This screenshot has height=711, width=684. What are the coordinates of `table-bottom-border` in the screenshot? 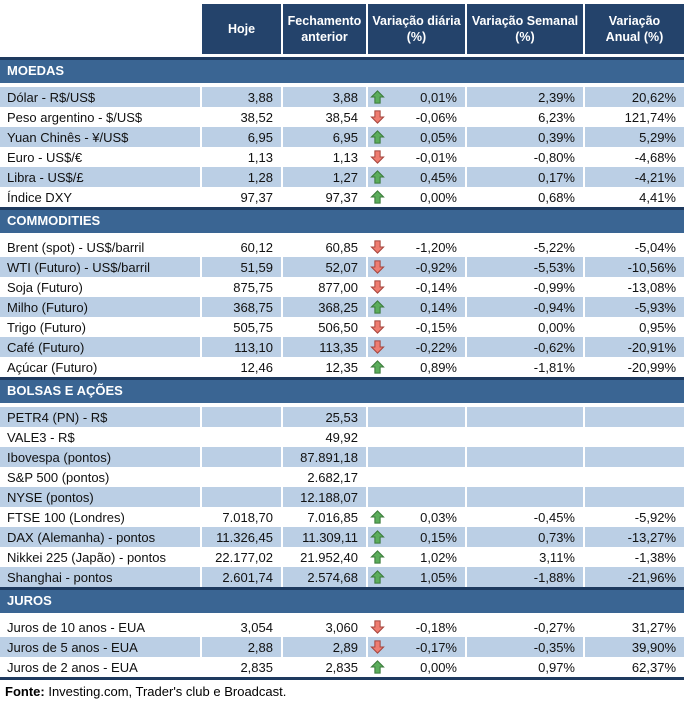 It's located at (342, 678).